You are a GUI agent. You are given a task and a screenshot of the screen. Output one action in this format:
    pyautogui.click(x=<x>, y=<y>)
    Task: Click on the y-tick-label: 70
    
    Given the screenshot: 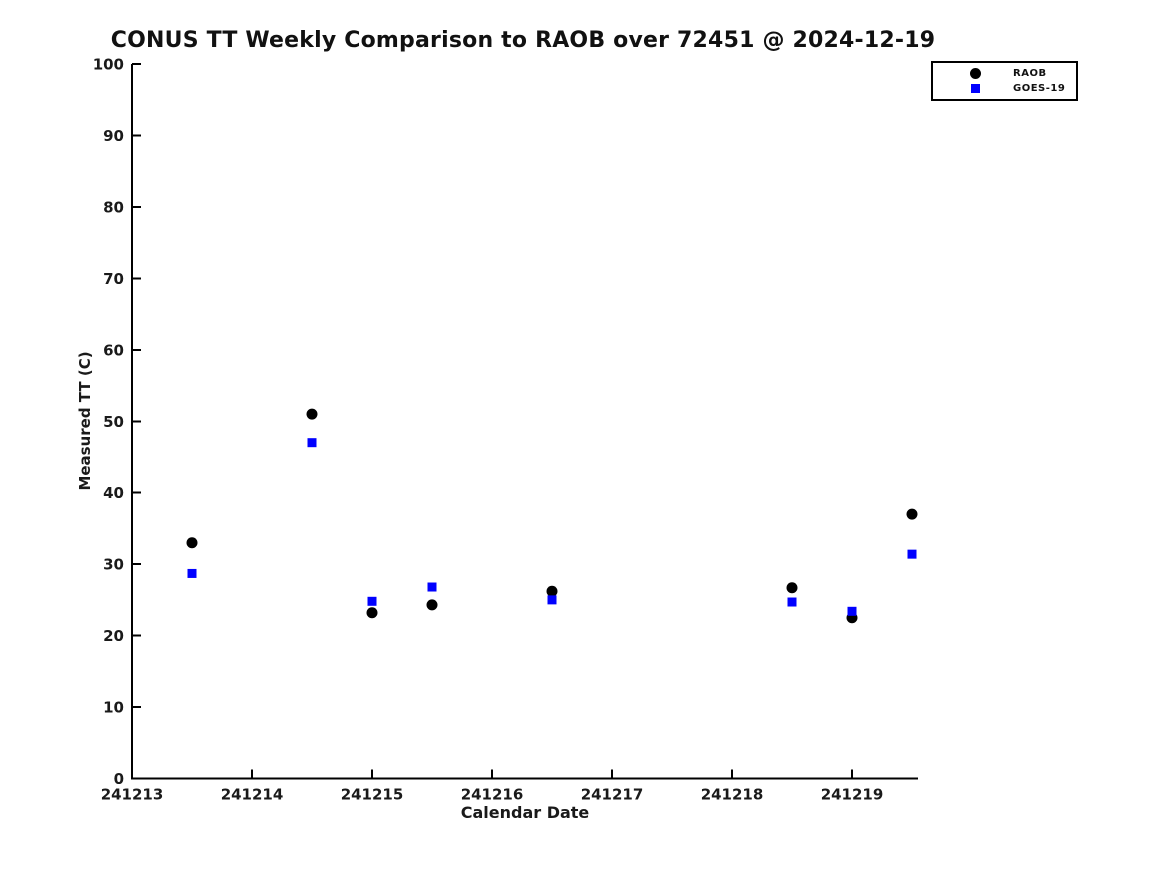 What is the action you would take?
    pyautogui.click(x=113, y=279)
    